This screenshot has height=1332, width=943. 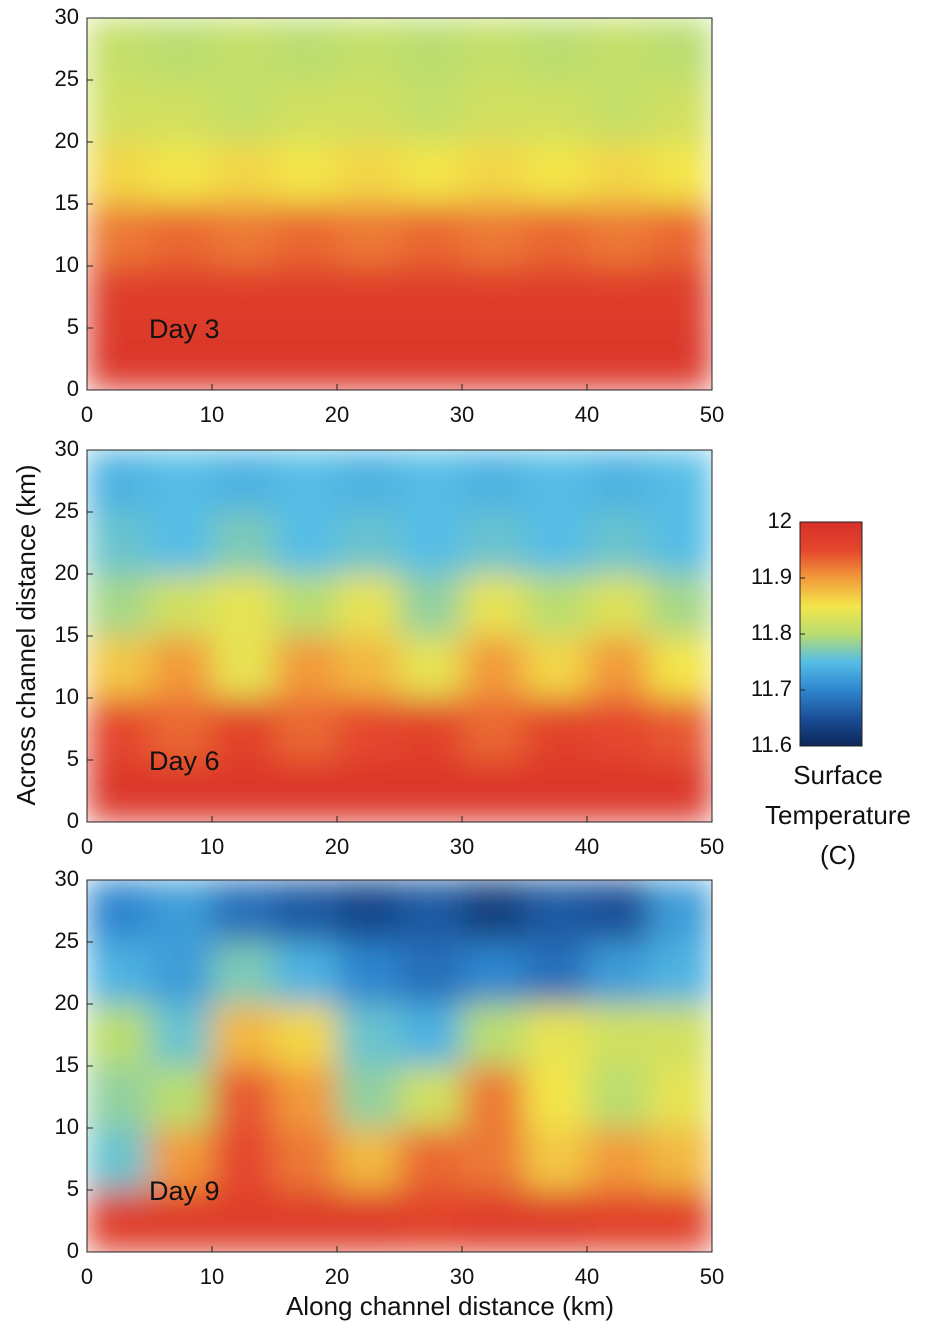 What do you see at coordinates (184, 1191) in the screenshot?
I see `annotation: Day 9` at bounding box center [184, 1191].